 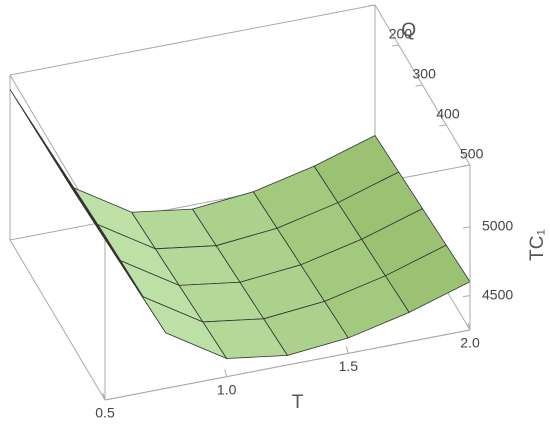 I want to click on y-tick-label: 100, so click(x=377, y=1).